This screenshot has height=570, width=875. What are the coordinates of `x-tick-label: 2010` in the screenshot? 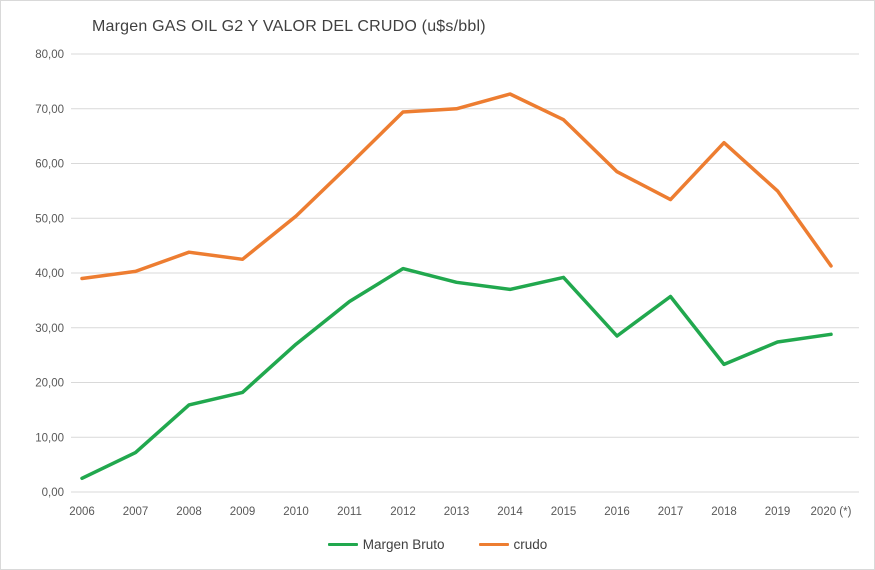 It's located at (296, 512).